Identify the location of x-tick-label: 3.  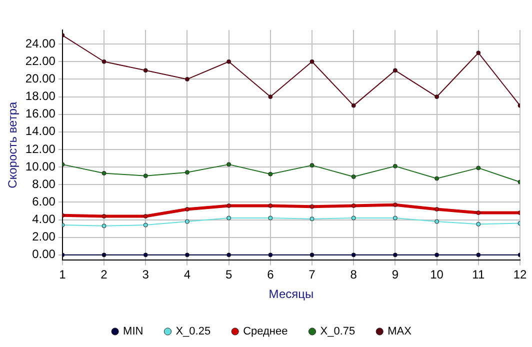
(146, 275).